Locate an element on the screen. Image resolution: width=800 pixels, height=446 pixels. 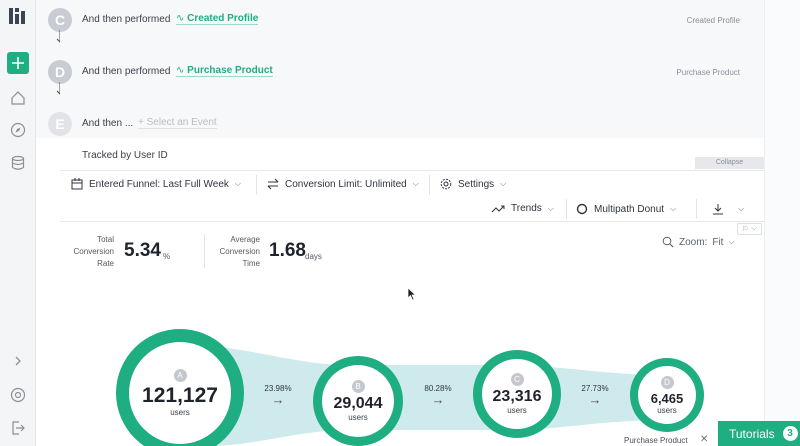
zoom-control: Zoom: Fit ⌵ is located at coordinates (698, 242).